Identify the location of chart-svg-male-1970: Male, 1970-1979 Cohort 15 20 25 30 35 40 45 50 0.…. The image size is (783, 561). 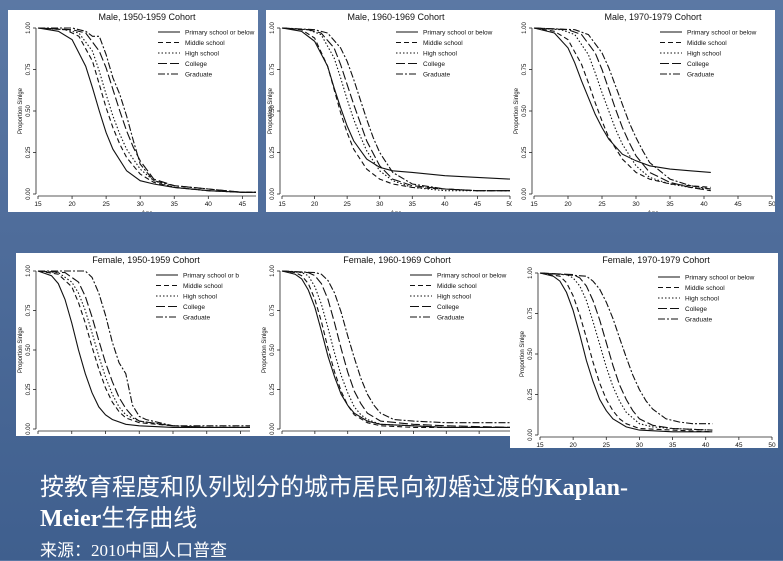
(644, 112).